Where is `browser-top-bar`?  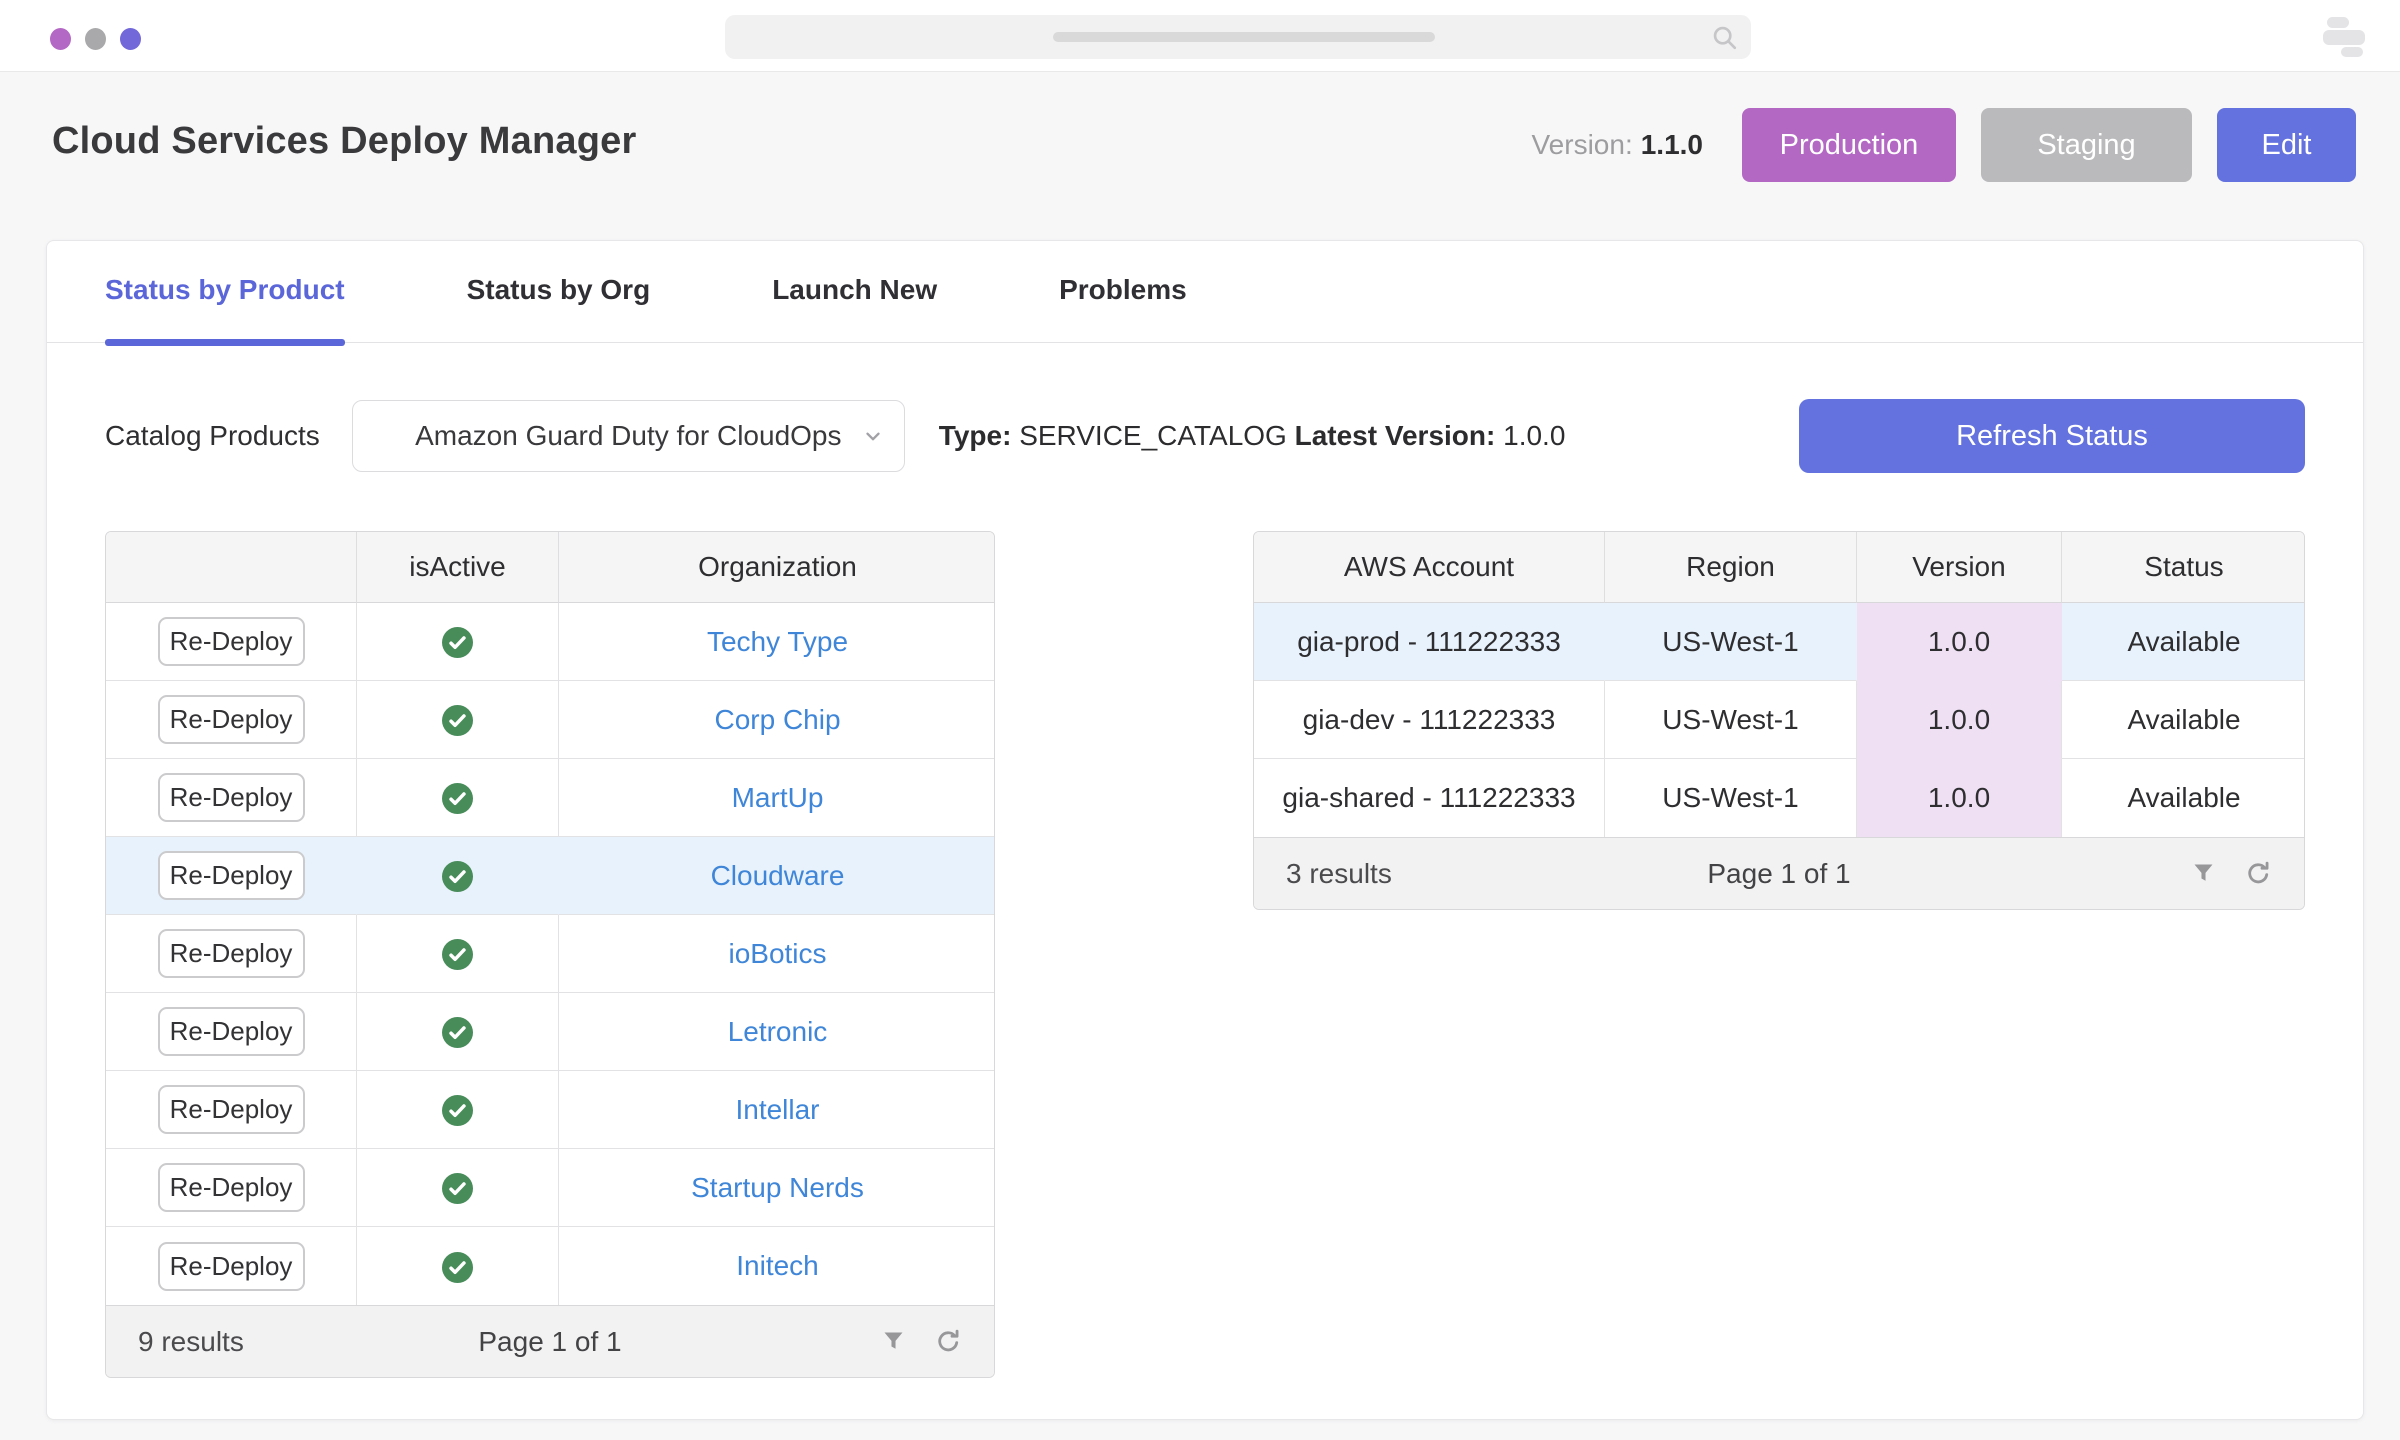
browser-top-bar is located at coordinates (1200, 36).